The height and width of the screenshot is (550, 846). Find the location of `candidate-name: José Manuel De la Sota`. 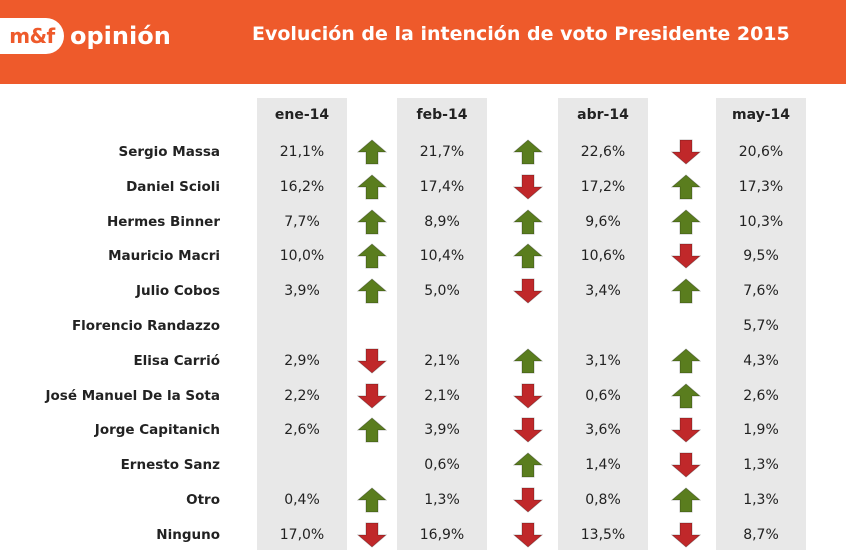

candidate-name: José Manuel De la Sota is located at coordinates (133, 395).